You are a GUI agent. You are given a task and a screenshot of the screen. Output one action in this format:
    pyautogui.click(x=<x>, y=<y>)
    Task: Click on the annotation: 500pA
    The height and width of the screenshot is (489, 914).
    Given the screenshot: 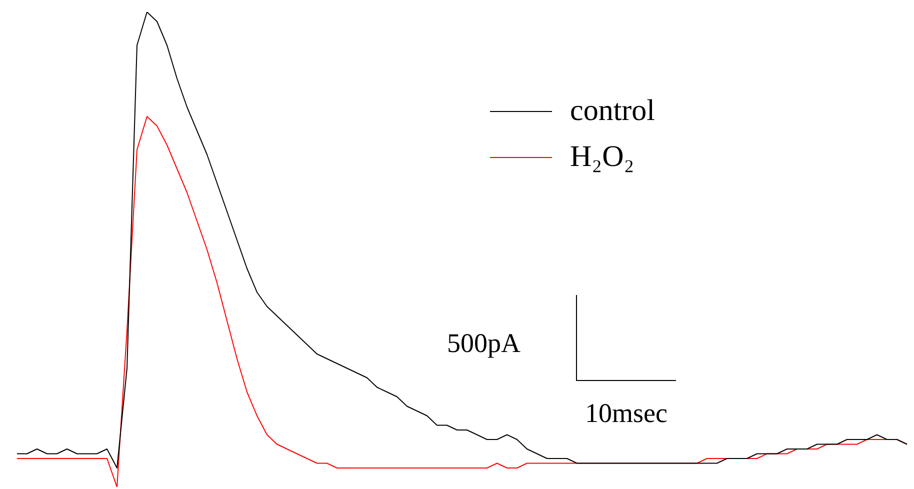 What is the action you would take?
    pyautogui.click(x=483, y=343)
    